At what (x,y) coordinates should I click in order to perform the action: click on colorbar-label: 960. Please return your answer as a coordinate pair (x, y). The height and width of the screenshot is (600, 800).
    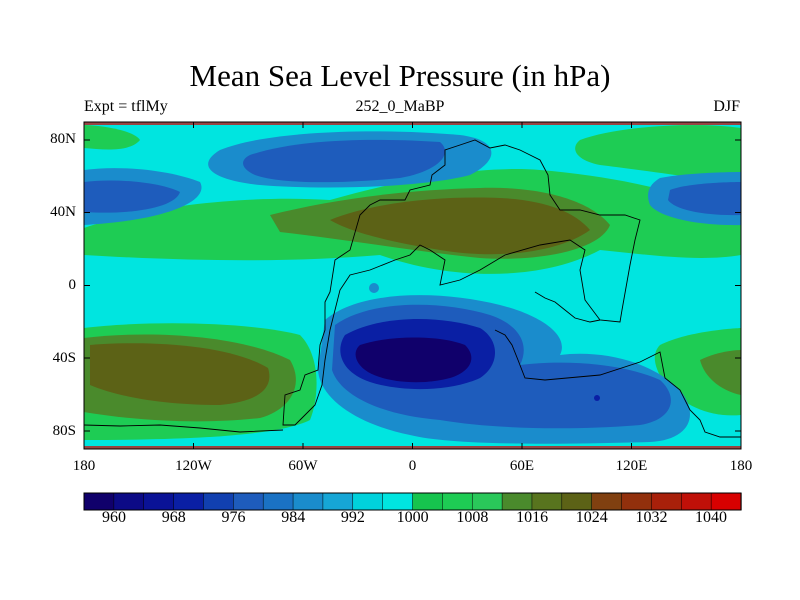
    Looking at the image, I should click on (114, 517).